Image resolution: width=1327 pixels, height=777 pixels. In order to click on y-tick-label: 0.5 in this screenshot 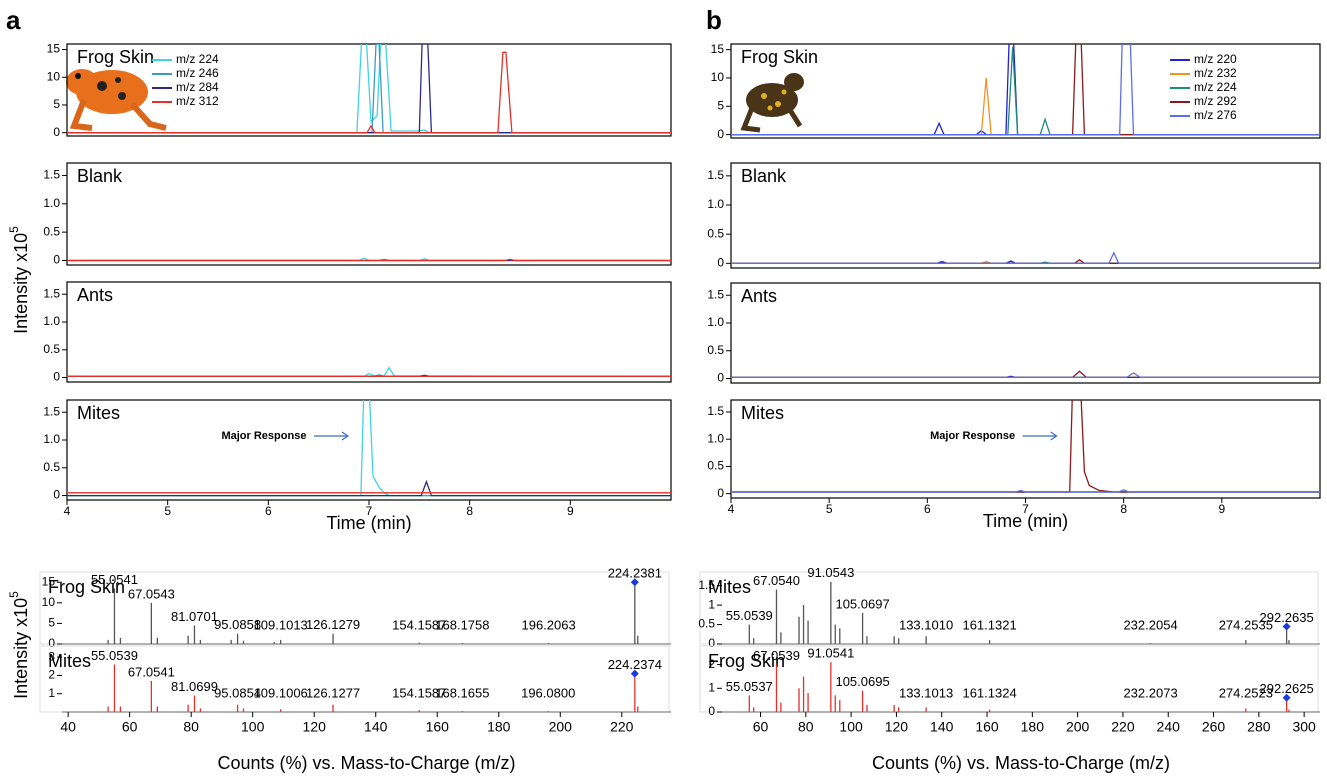, I will do `click(715, 466)`.